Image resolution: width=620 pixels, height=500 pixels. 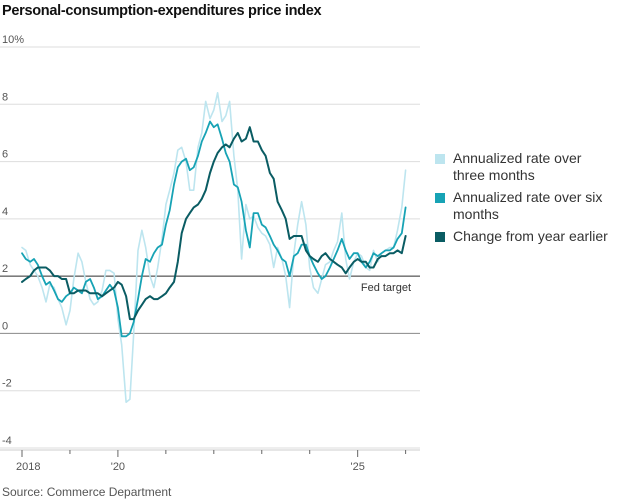 What do you see at coordinates (440, 237) in the screenshot?
I see `legend-swatch-year-earlier` at bounding box center [440, 237].